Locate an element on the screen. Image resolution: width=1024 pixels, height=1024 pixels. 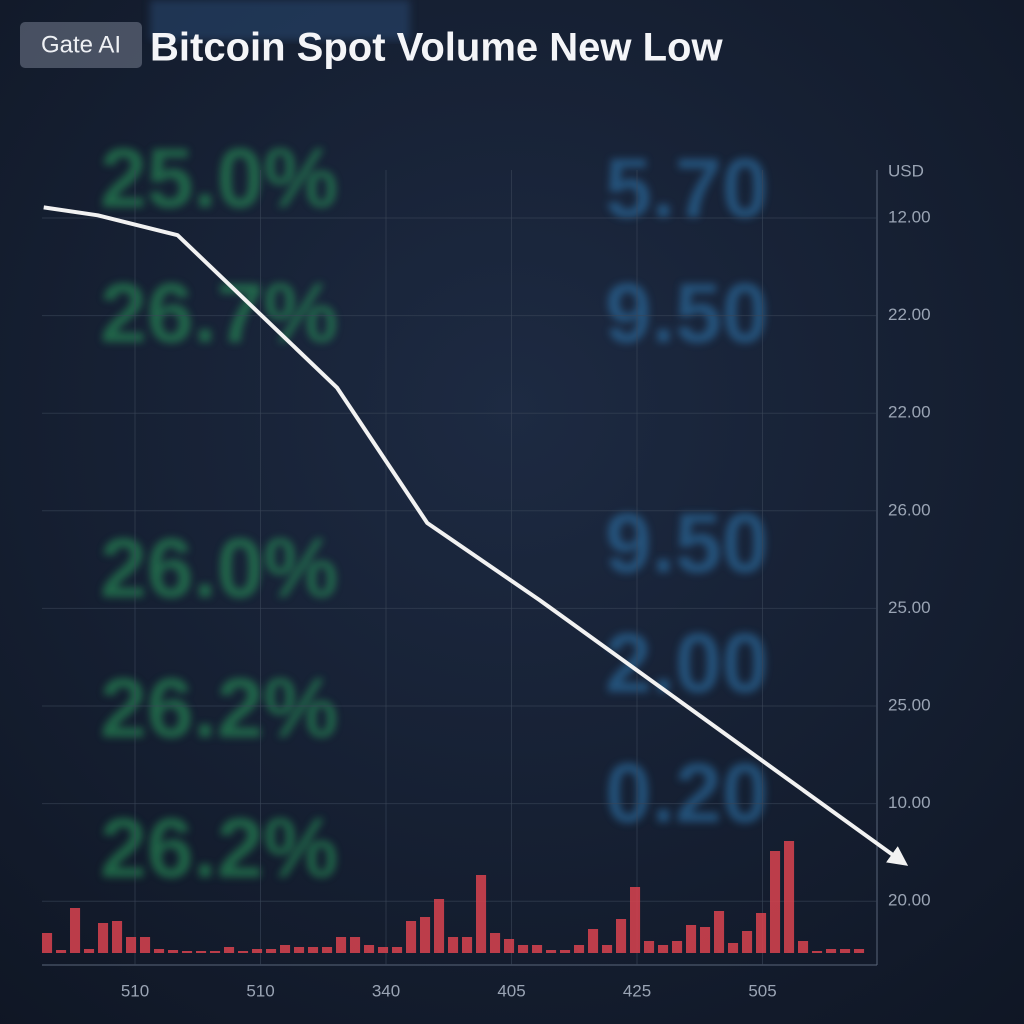
x-tick-label: 405 is located at coordinates (511, 990).